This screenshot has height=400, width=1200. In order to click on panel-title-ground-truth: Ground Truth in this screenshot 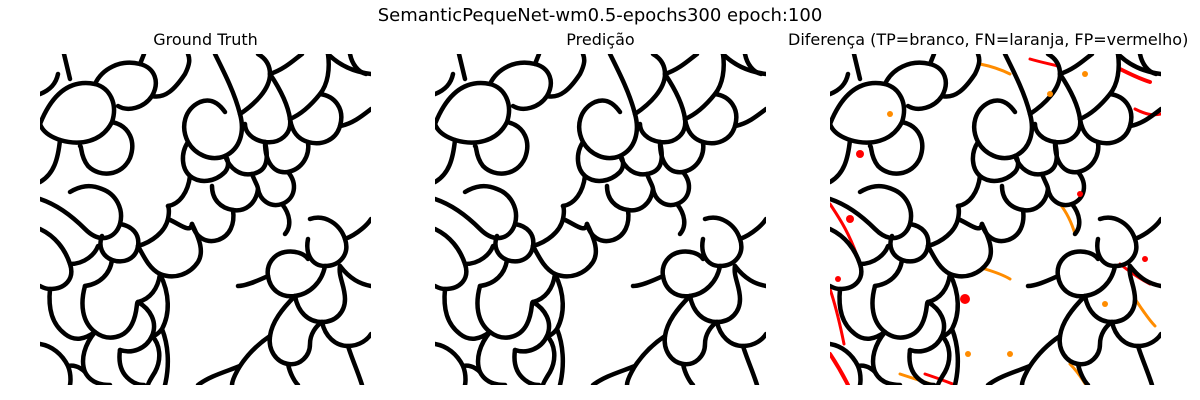, I will do `click(205, 39)`.